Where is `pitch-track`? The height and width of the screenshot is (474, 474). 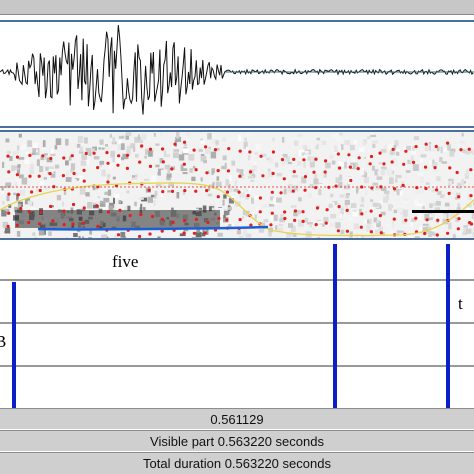 pitch-track is located at coordinates (153, 228).